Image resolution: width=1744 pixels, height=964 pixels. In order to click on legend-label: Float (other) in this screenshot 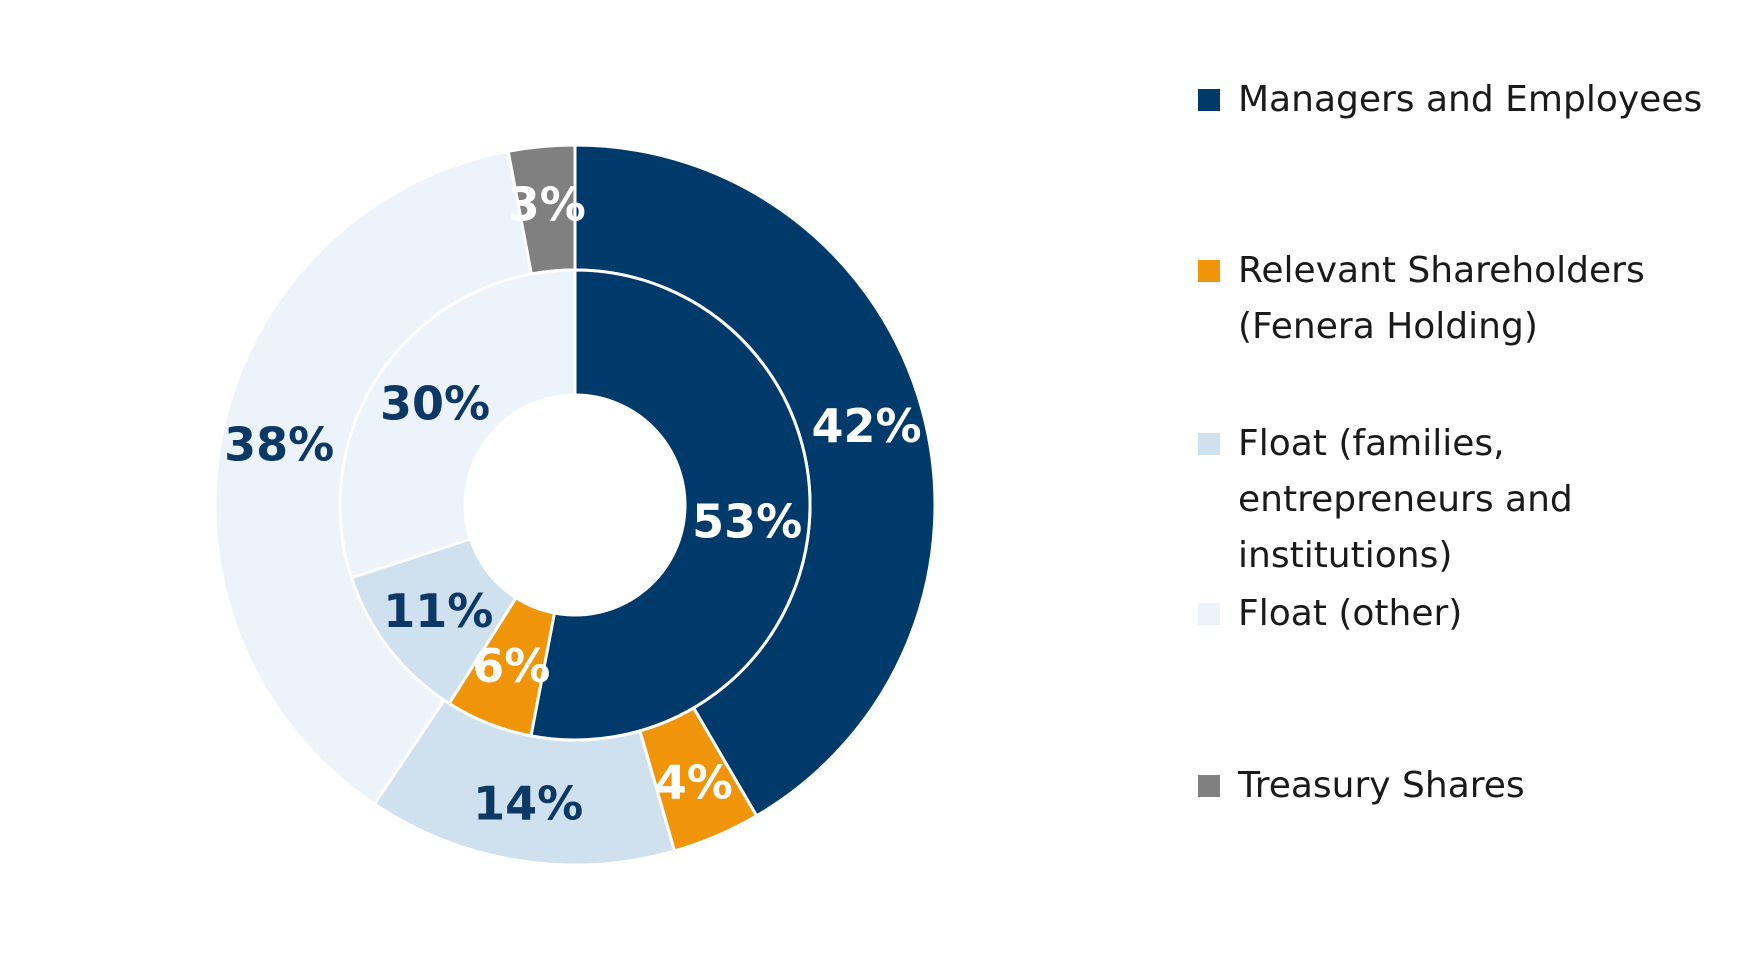, I will do `click(1350, 613)`.